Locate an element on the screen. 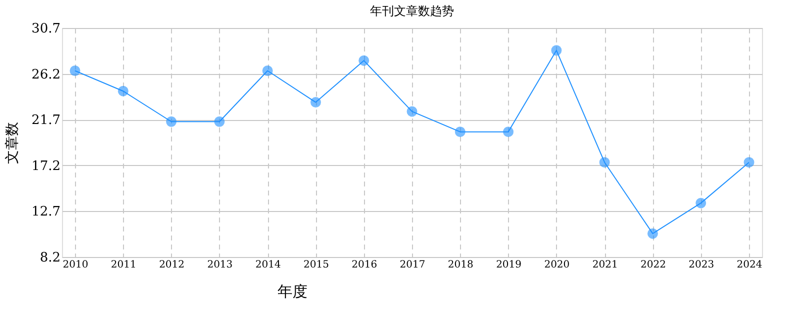  y-axis-title: 文章数 is located at coordinates (12, 143).